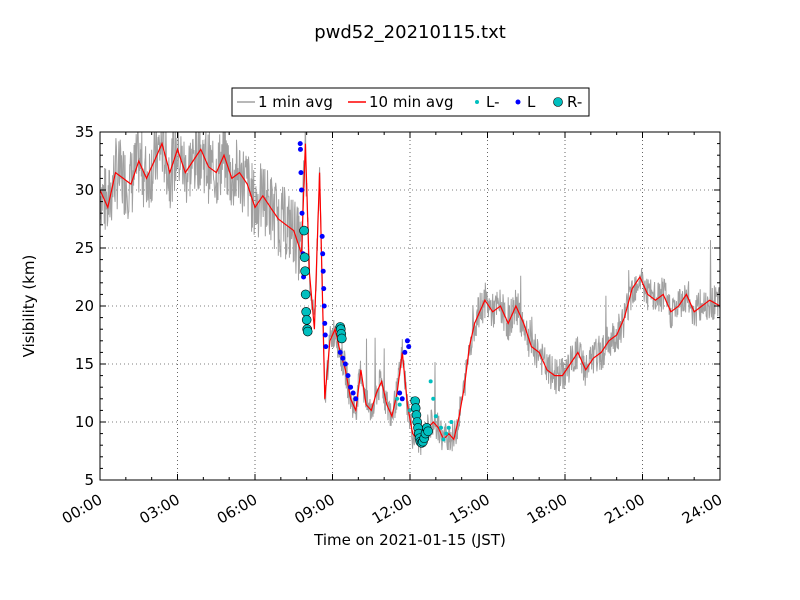  Describe the element at coordinates (84, 248) in the screenshot. I see `y-tick-label: 25` at that location.